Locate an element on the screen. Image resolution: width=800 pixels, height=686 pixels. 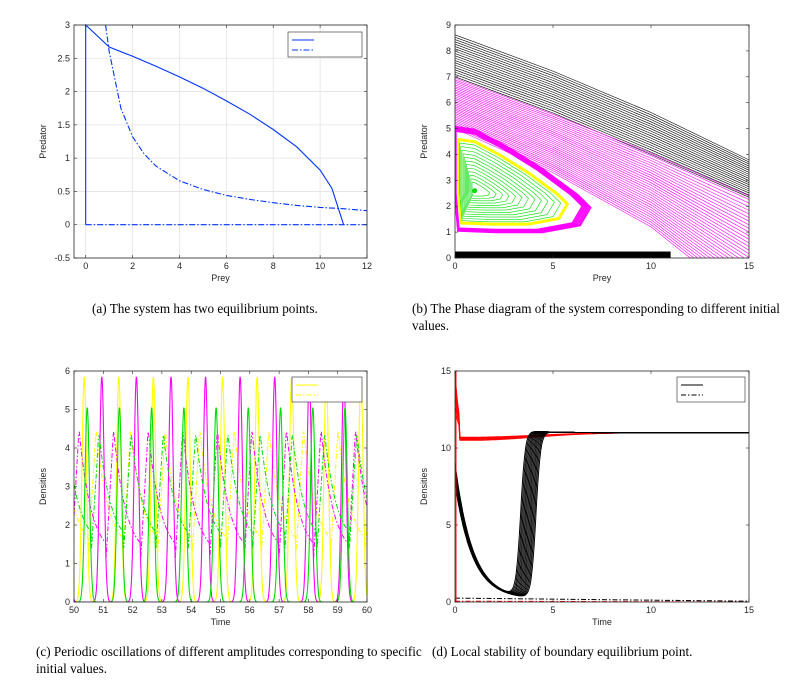
y-tick-label: 1.5 is located at coordinates (63, 125).